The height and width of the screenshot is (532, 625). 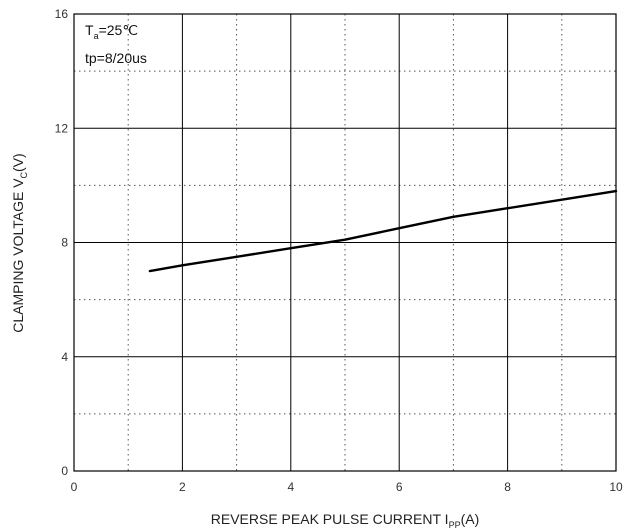 I want to click on y-tick-label: 12, so click(x=62, y=128).